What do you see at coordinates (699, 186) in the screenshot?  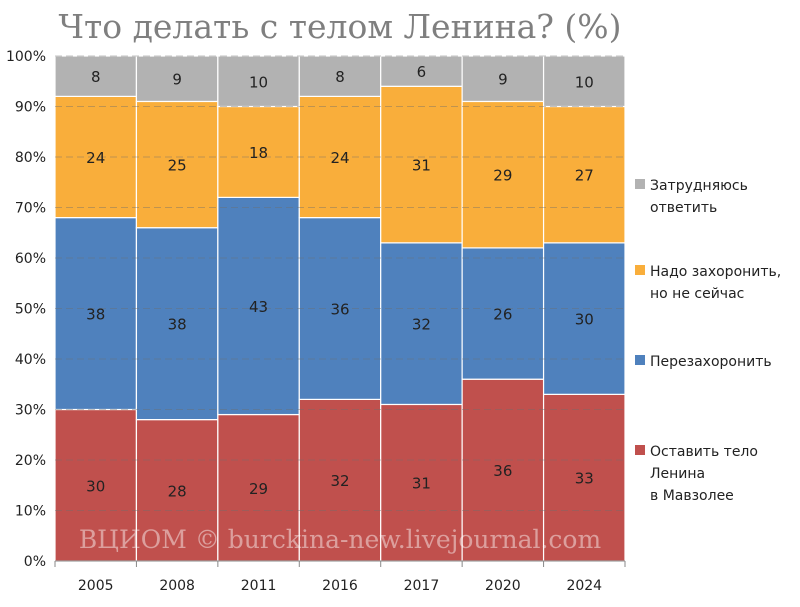 I see `legend-label-series-4: Затрудняюсь` at bounding box center [699, 186].